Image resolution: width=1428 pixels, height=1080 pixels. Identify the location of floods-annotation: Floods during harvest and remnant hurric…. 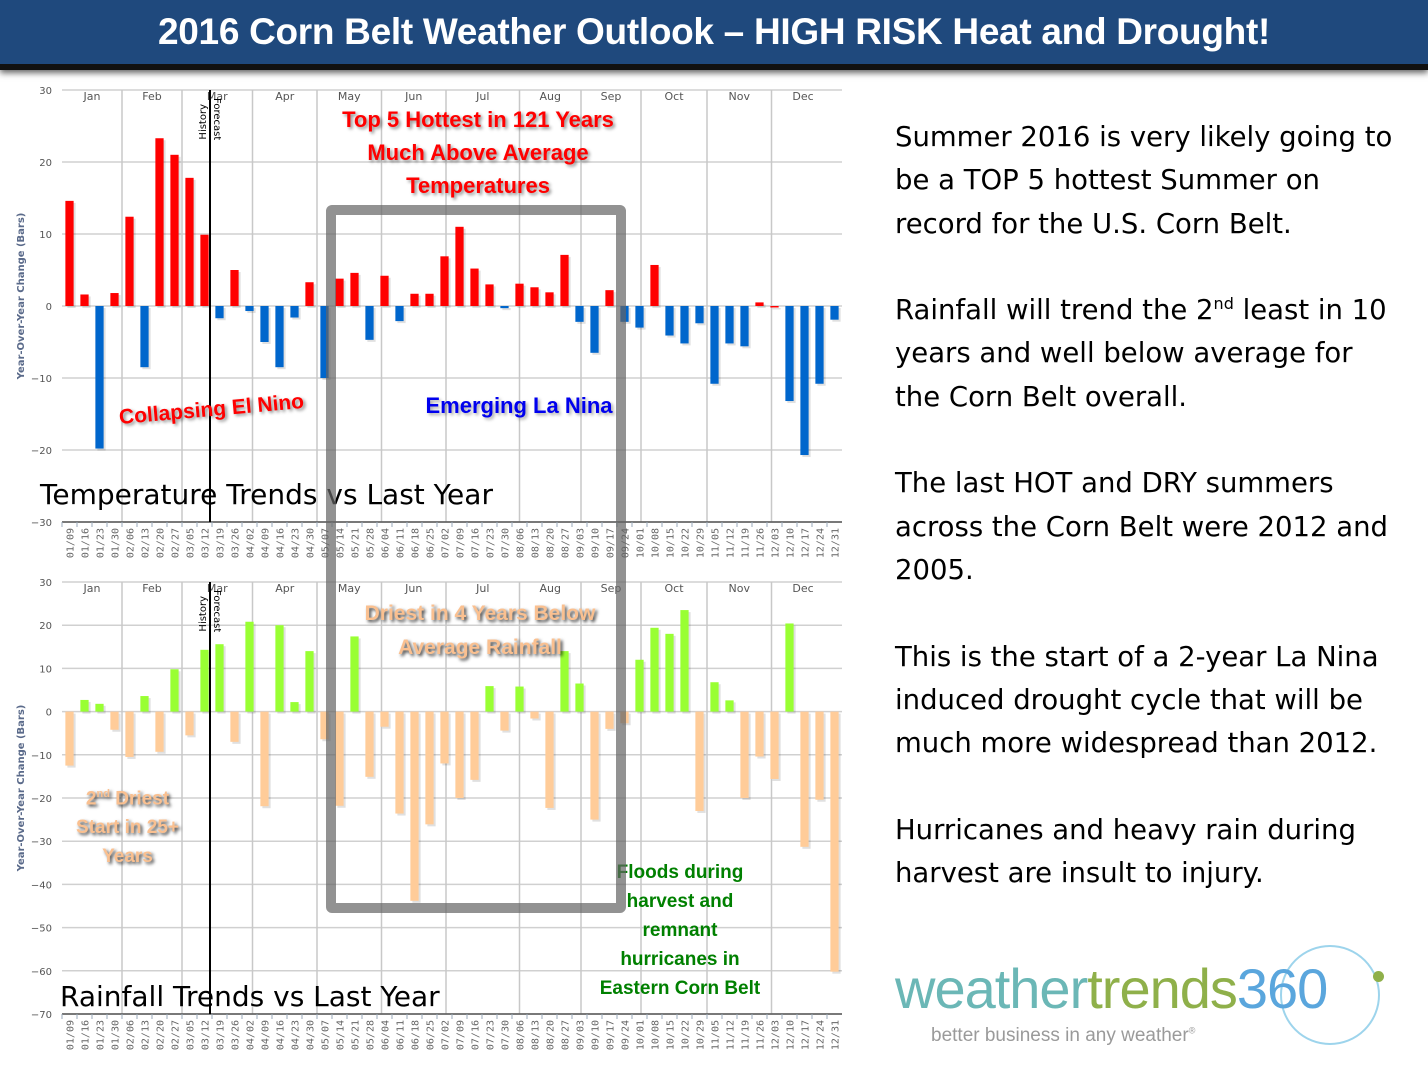
(680, 930).